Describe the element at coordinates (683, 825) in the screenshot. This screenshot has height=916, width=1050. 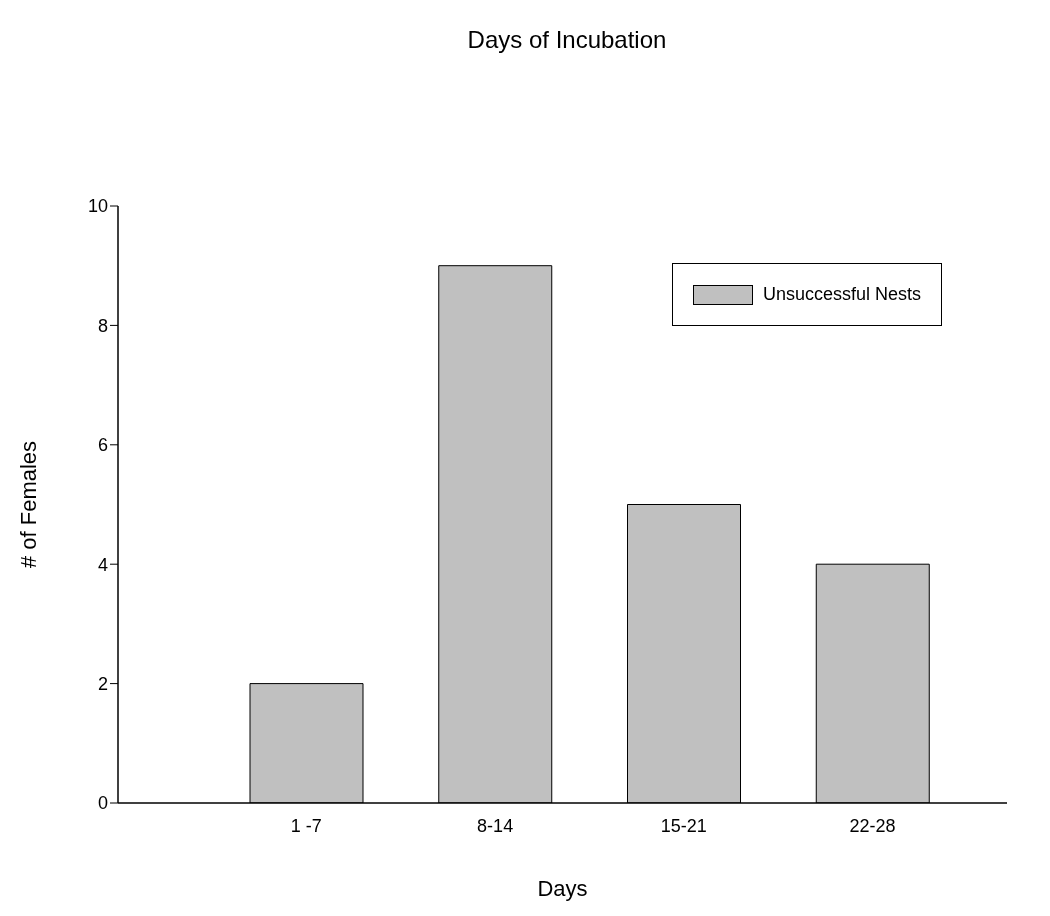
I see `x-tick-label: 15-21` at that location.